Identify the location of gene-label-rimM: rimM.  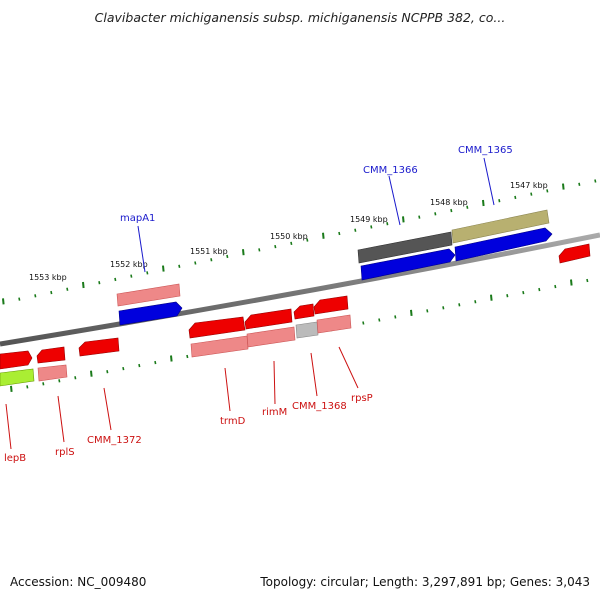
(274, 412).